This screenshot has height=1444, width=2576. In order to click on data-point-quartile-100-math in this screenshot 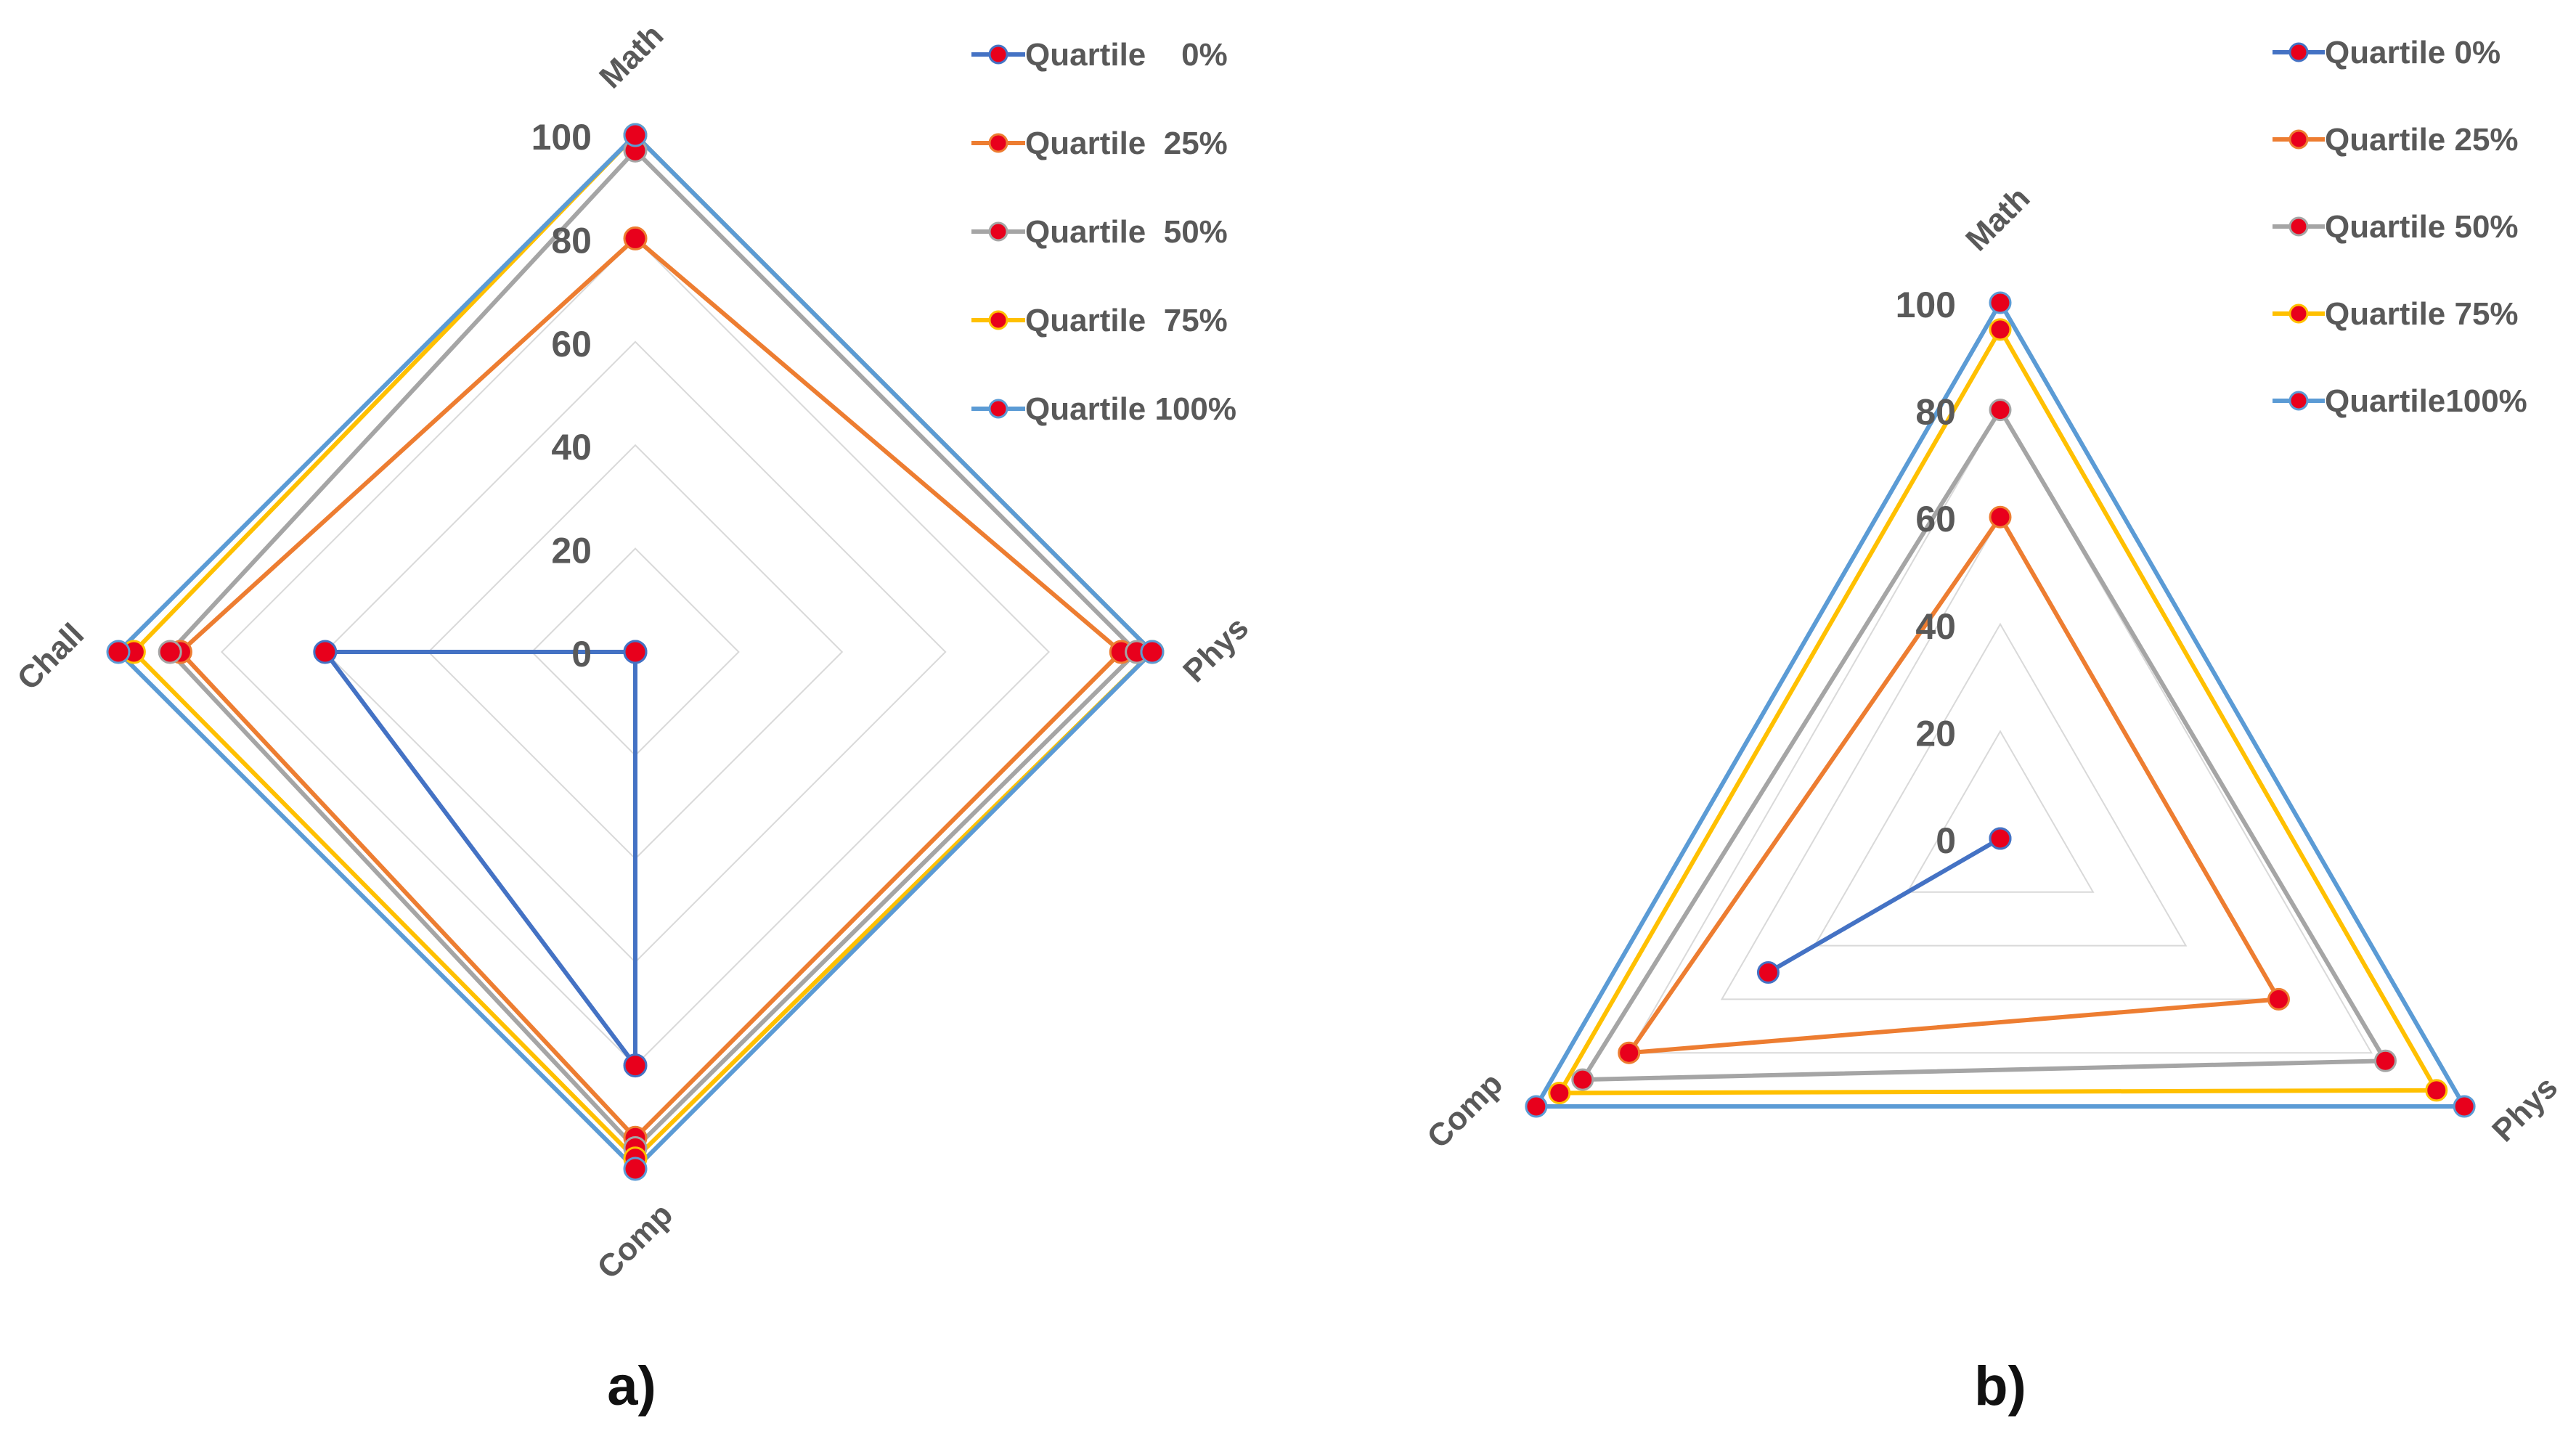, I will do `click(635, 135)`.